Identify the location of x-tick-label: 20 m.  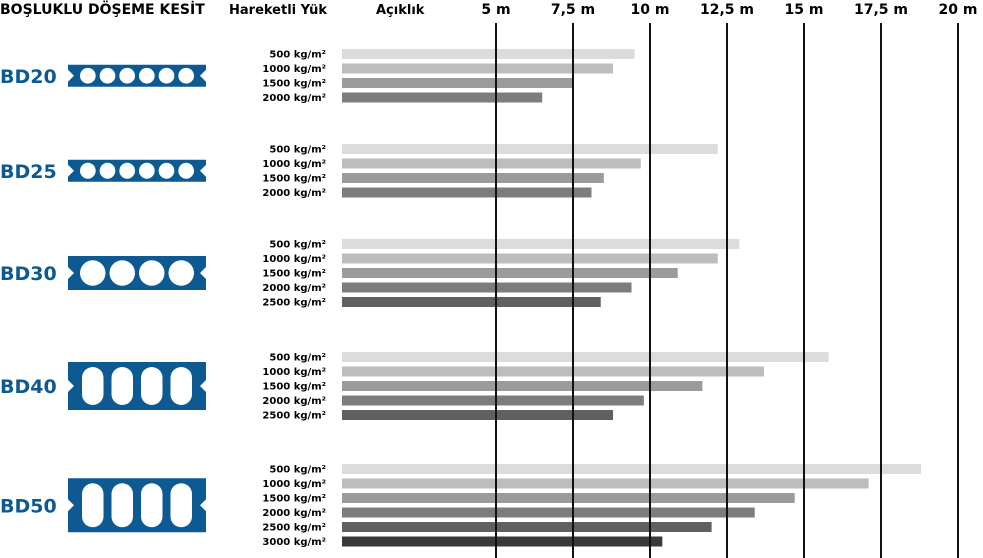
(958, 10).